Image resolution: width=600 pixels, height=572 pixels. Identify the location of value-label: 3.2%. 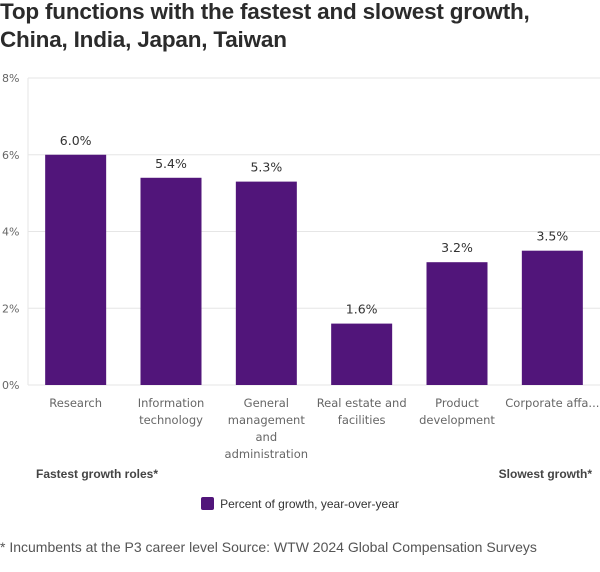
(457, 247).